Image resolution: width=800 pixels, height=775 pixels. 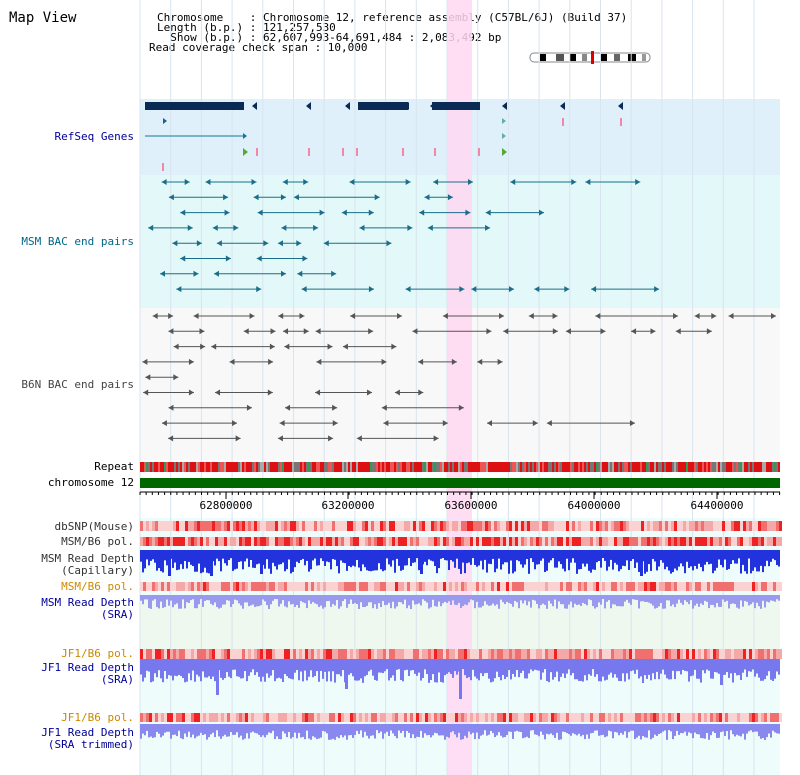 I want to click on chromosome-bar, so click(x=460, y=483).